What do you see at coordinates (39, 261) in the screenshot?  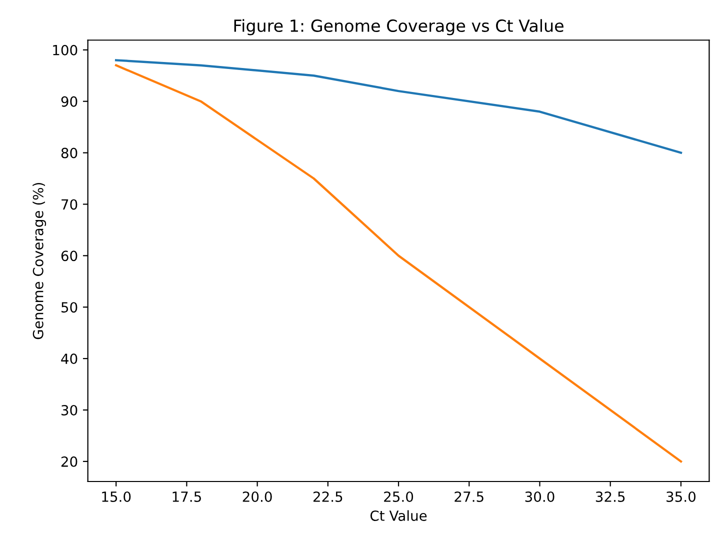 I see `y-axis-title: Genome Coverage (%)` at bounding box center [39, 261].